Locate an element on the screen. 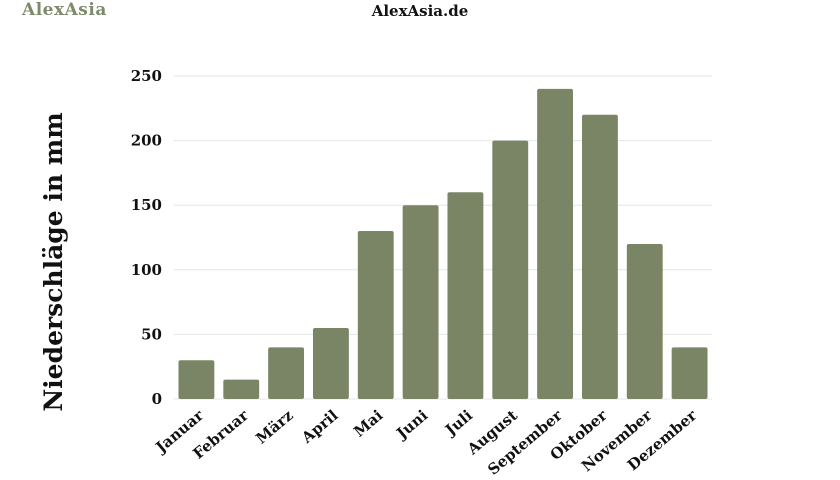  y-axis-ticks: 0 50 100 150 200 250 is located at coordinates (146, 237).